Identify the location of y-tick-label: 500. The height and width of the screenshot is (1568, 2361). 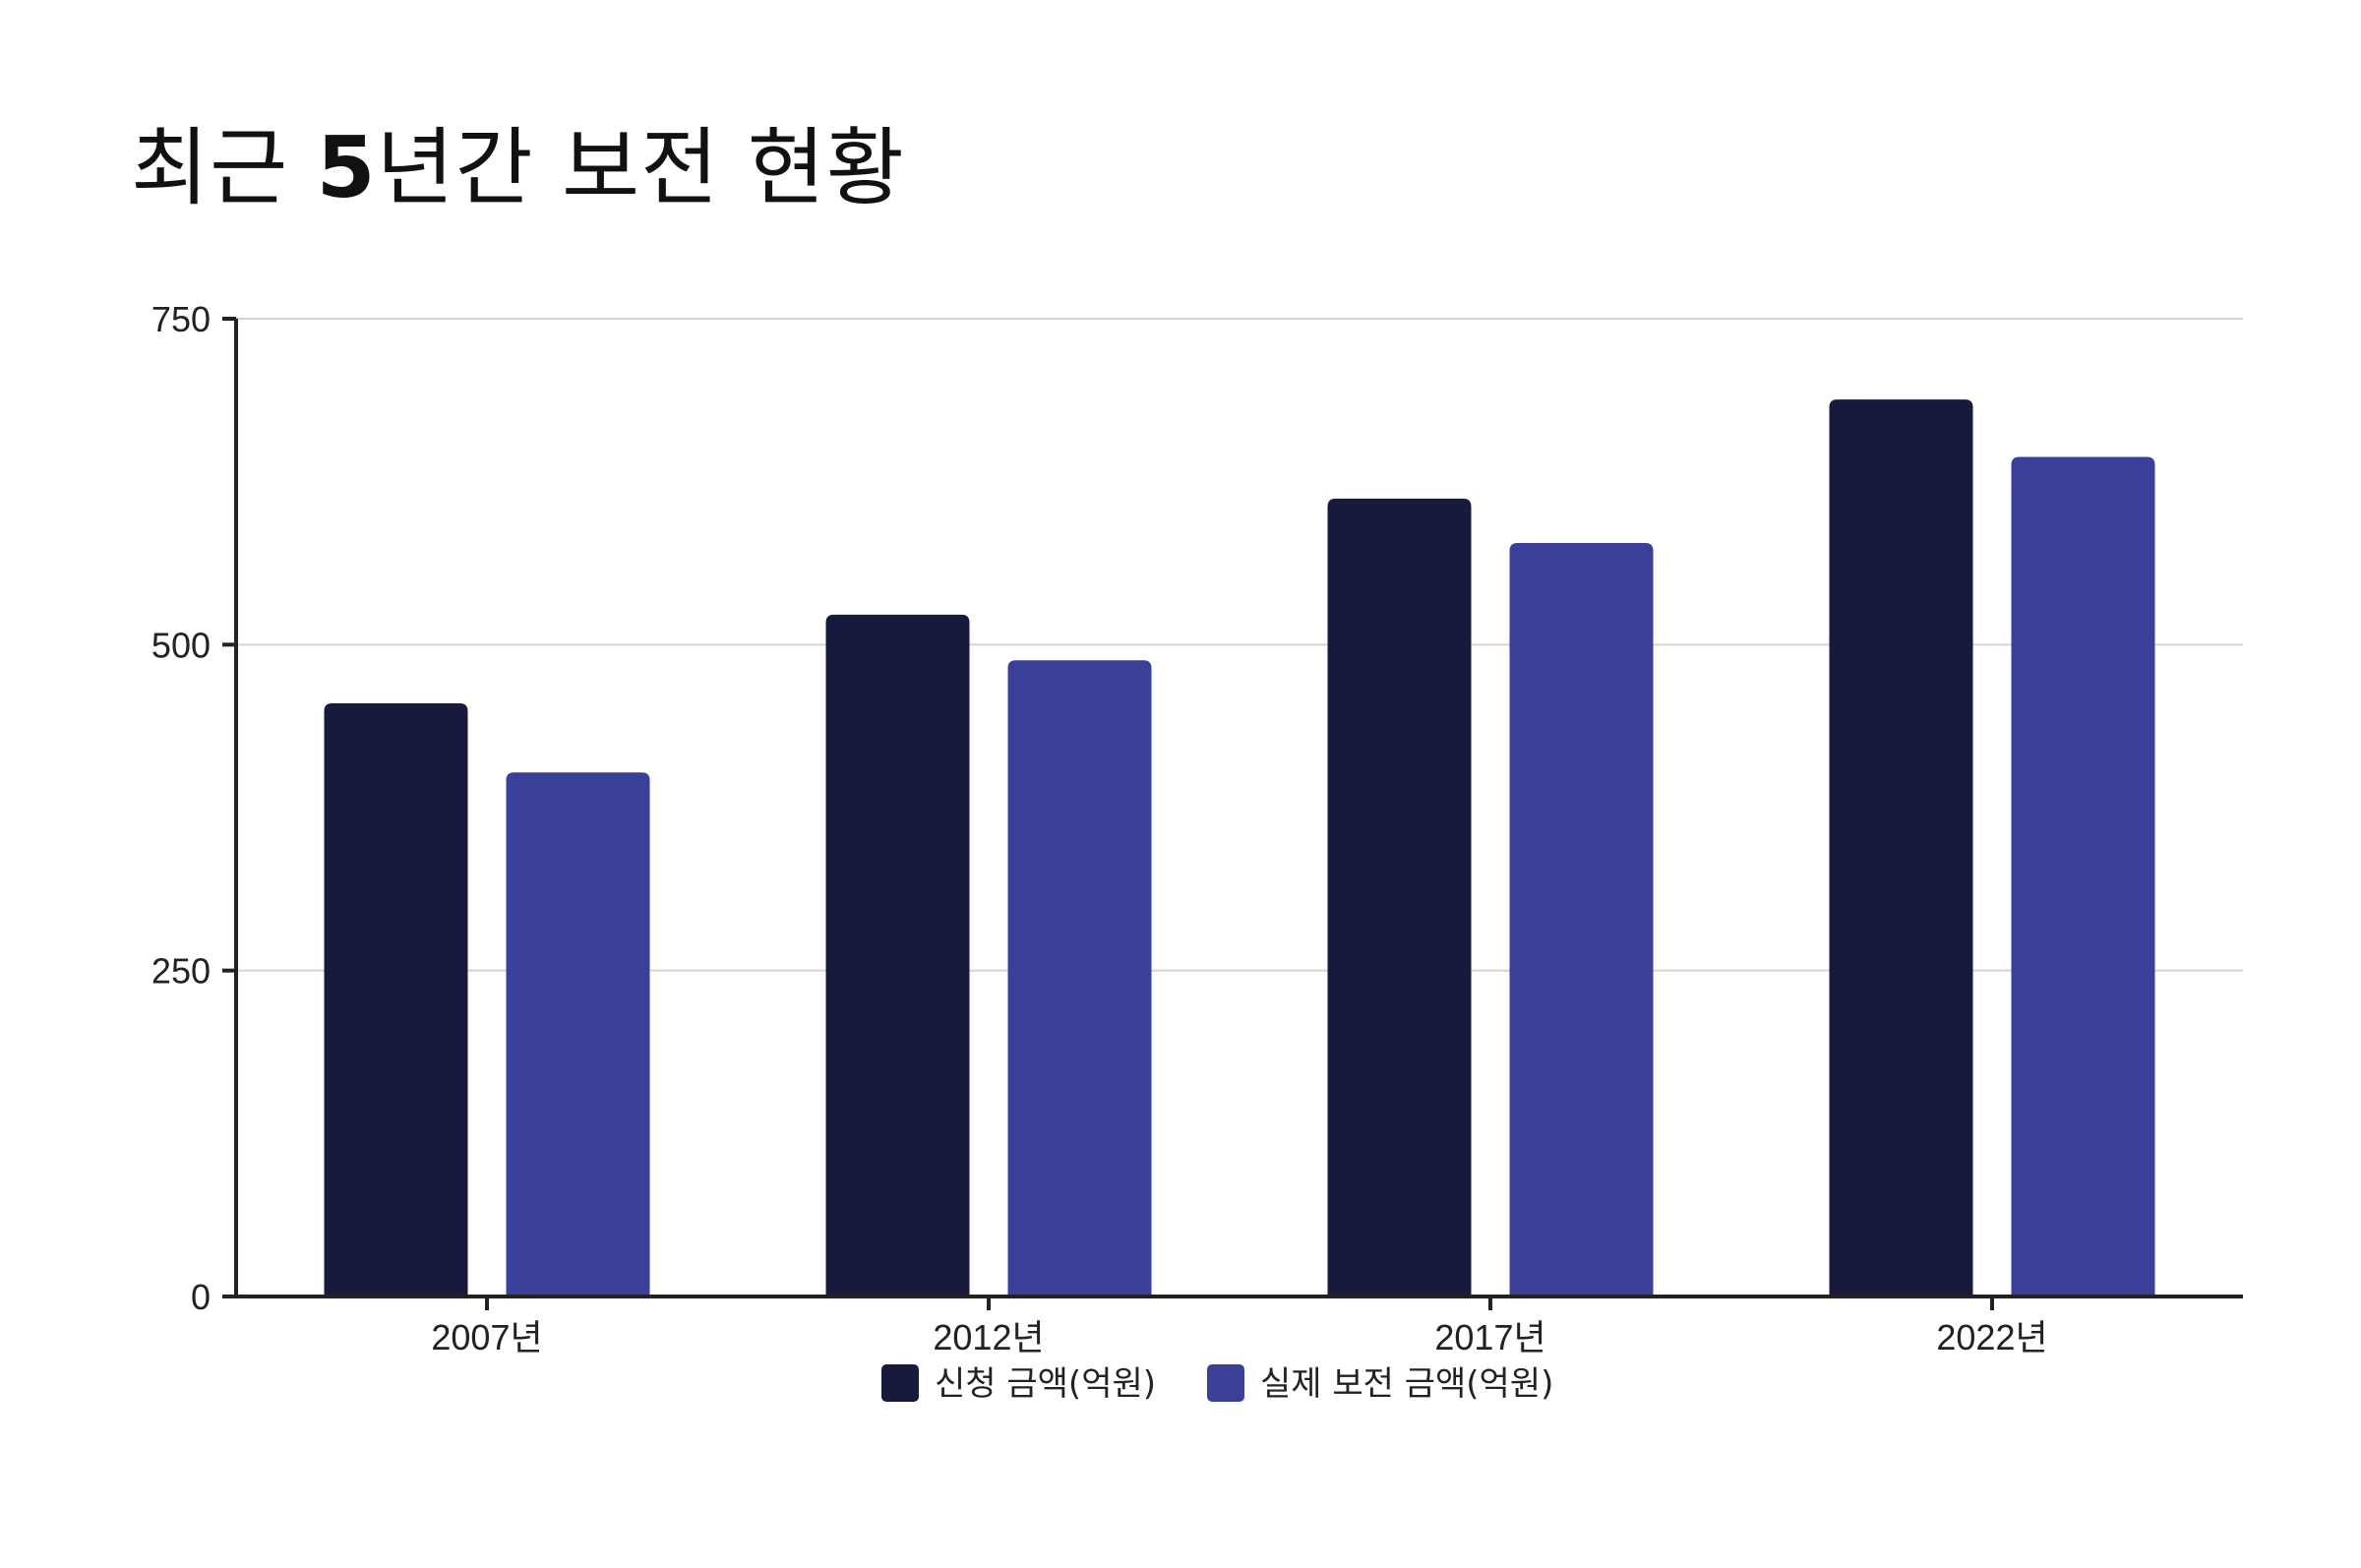
(181, 645).